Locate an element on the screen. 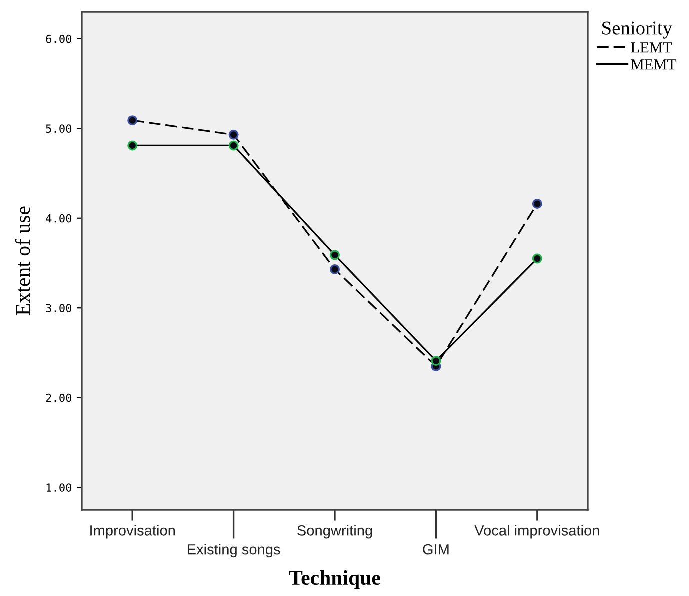 Image resolution: width=689 pixels, height=596 pixels. y-tick-label: 1.00 is located at coordinates (59, 488).